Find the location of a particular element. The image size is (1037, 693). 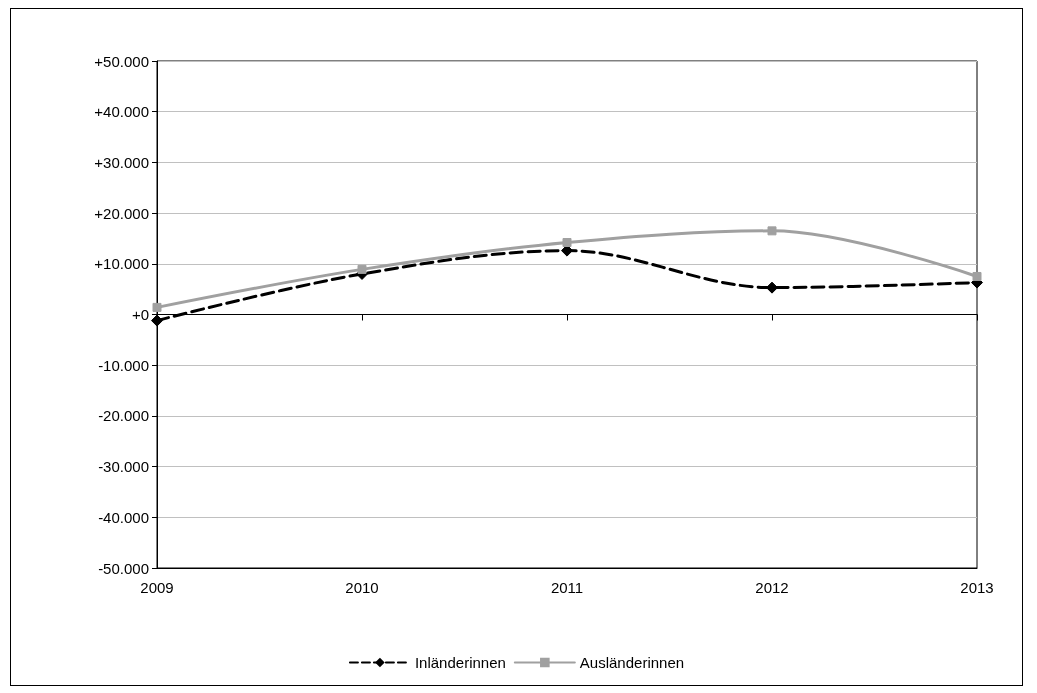

y-tick-label: +40.000 is located at coordinates (121, 112).